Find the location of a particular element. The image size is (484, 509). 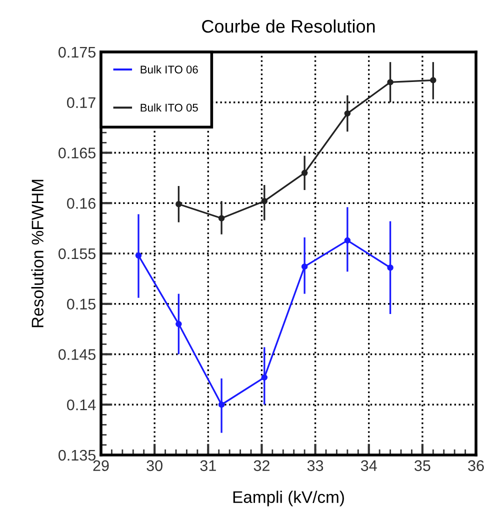

y-tick-label: 0.135 is located at coordinates (77, 455).